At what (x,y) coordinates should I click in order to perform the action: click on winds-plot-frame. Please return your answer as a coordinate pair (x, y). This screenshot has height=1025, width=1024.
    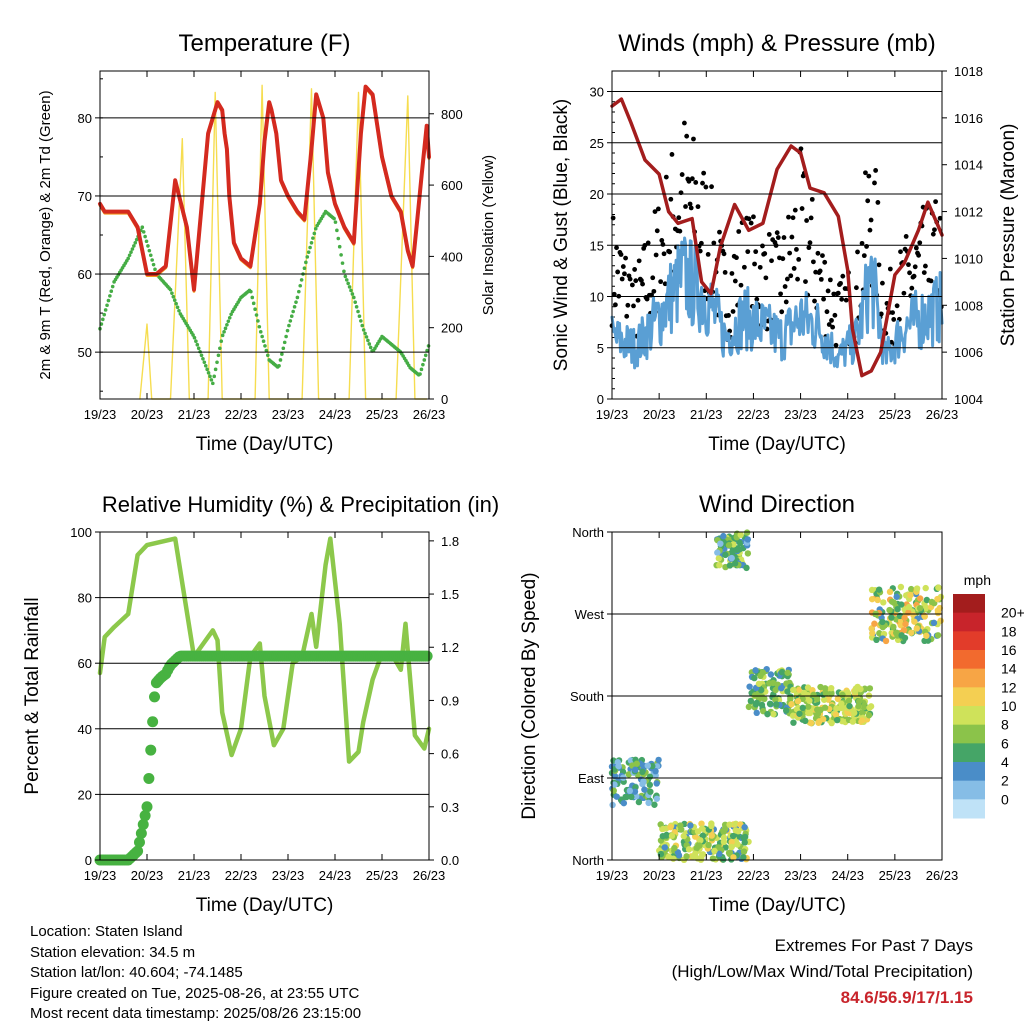
    Looking at the image, I should click on (777, 235).